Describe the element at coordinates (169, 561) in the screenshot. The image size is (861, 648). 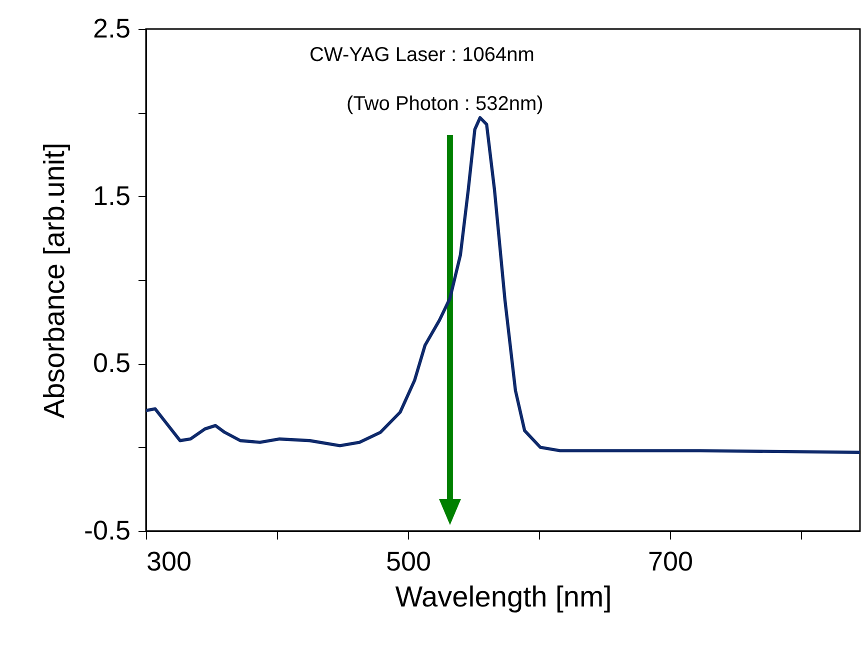
I see `x-tick-label: 300` at that location.